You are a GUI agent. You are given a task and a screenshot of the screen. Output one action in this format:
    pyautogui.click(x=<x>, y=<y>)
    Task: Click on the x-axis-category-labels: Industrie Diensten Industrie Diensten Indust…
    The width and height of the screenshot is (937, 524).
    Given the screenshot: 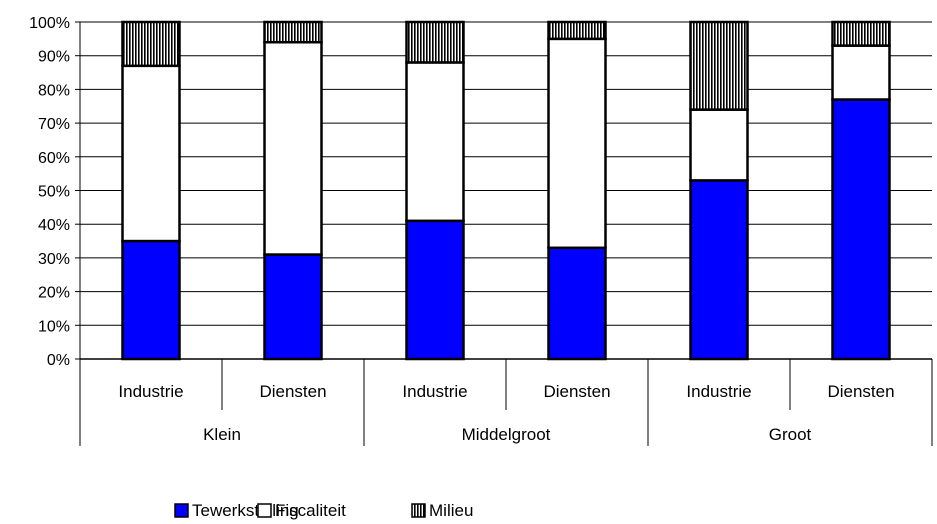 What is the action you would take?
    pyautogui.click(x=506, y=391)
    